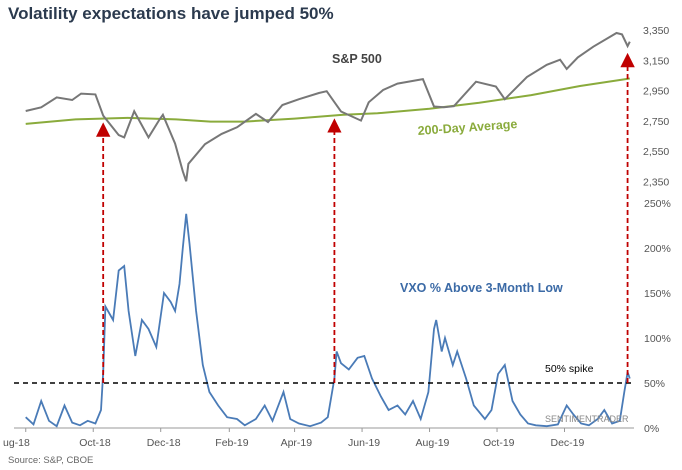  Describe the element at coordinates (297, 443) in the screenshot. I see `x-tick-label: Apr-19` at that location.